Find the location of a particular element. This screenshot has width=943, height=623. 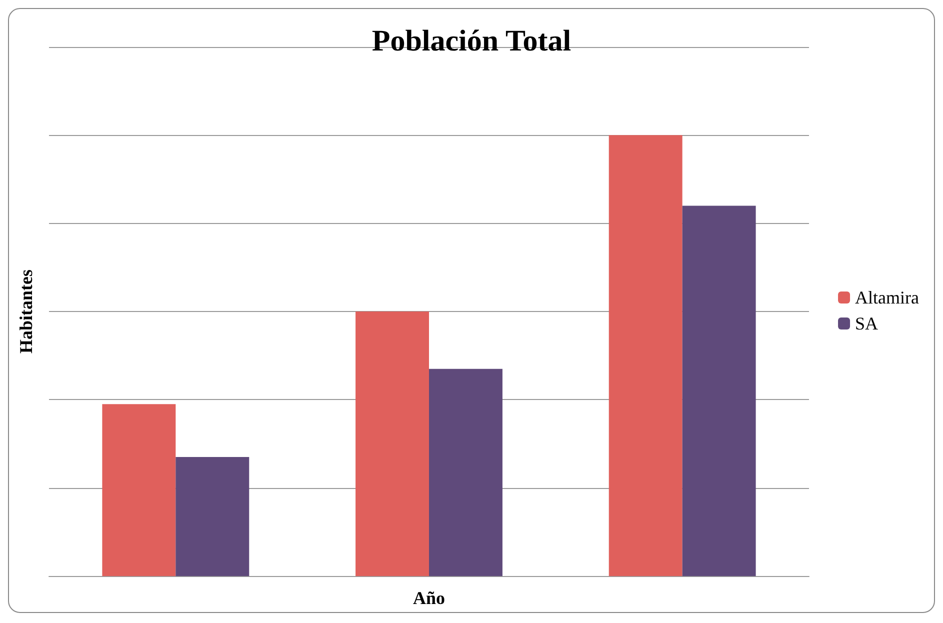

chart-title: Población Total is located at coordinates (472, 41).